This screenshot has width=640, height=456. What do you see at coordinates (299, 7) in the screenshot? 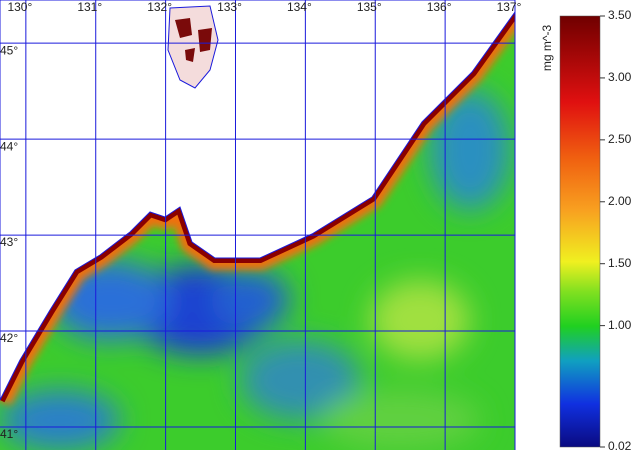
I see `lon-label: 134°` at bounding box center [299, 7].